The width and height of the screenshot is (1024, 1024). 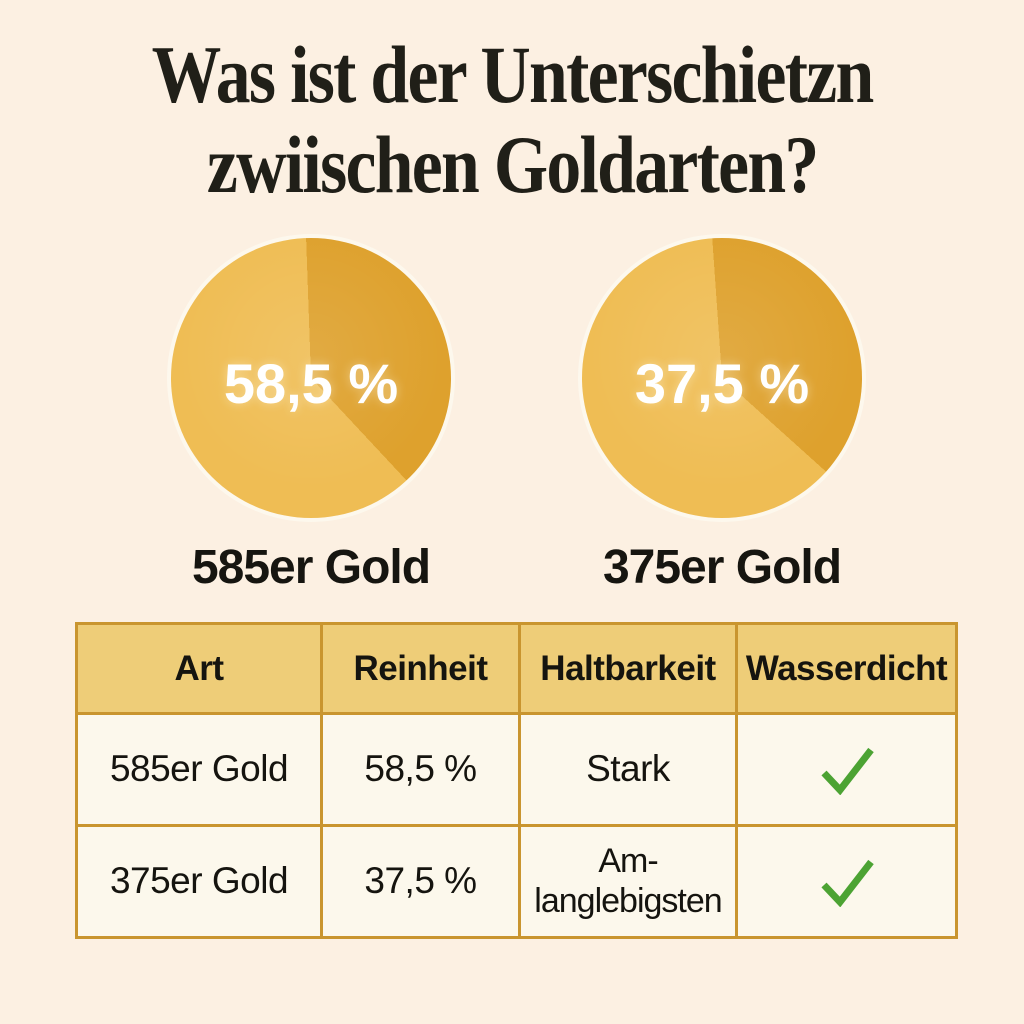 I want to click on column-header-reinheit: Reinheit, so click(x=420, y=668).